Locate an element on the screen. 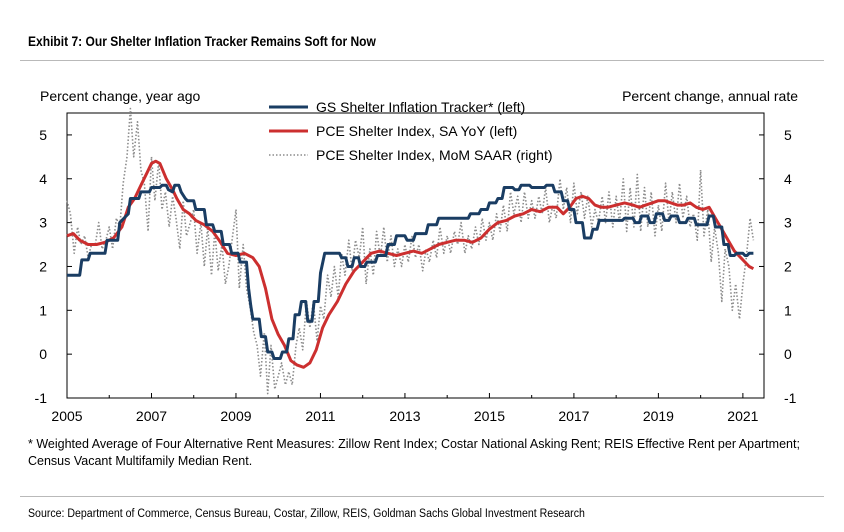  left-tick-label: 2 is located at coordinates (43, 266).